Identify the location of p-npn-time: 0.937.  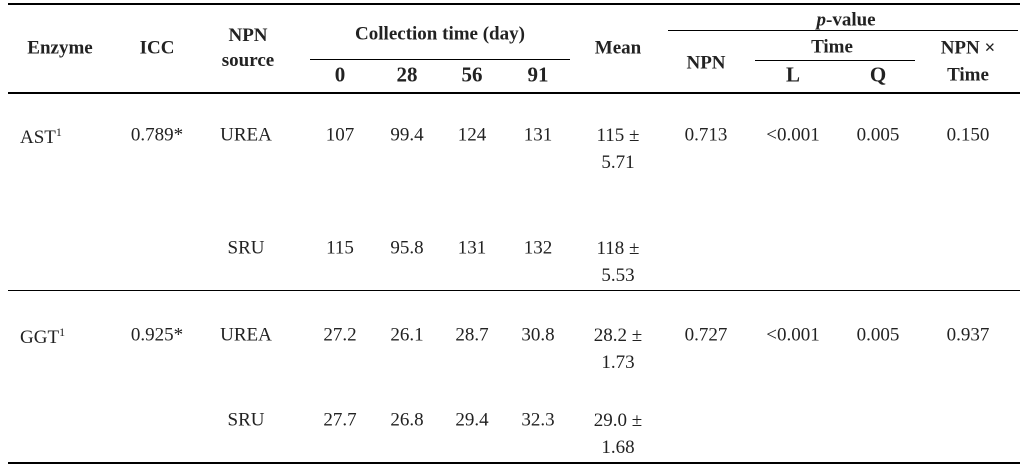
(968, 335).